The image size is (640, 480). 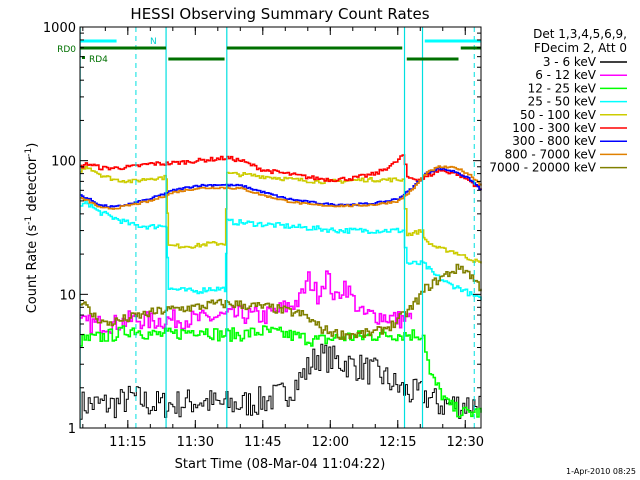 What do you see at coordinates (554, 141) in the screenshot?
I see `legend-label-7: 300 - 800 keV` at bounding box center [554, 141].